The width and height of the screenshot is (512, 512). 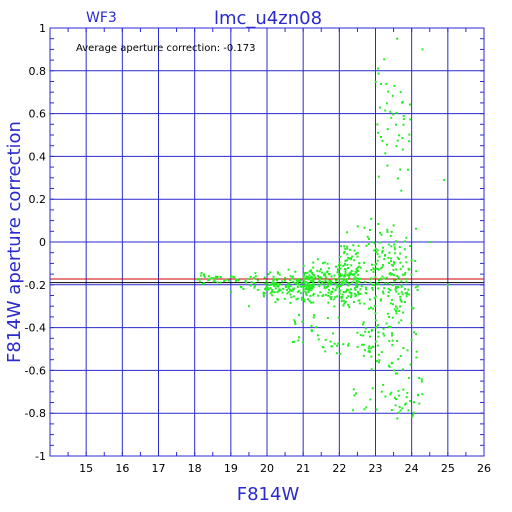 What do you see at coordinates (38, 199) in the screenshot?
I see `y-tick-label: 0.2` at bounding box center [38, 199].